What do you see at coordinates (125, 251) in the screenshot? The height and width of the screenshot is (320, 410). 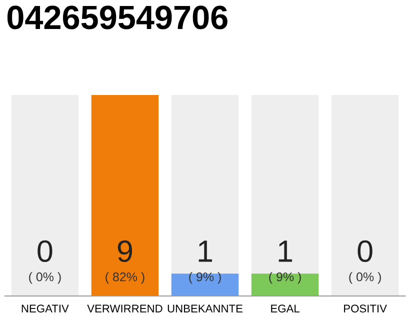 I see `data-label: 9` at bounding box center [125, 251].